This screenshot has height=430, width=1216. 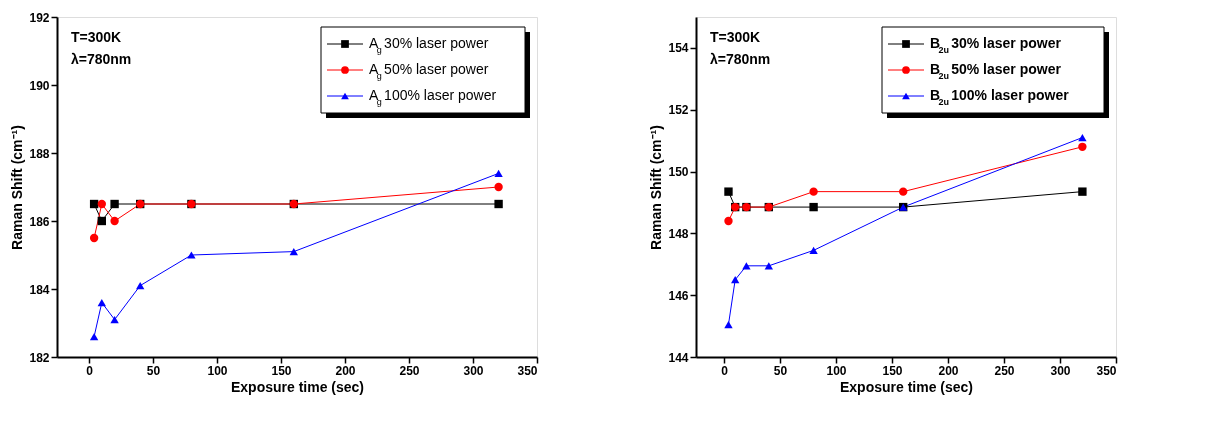 I want to click on y-tick-label: 144, so click(x=678, y=357).